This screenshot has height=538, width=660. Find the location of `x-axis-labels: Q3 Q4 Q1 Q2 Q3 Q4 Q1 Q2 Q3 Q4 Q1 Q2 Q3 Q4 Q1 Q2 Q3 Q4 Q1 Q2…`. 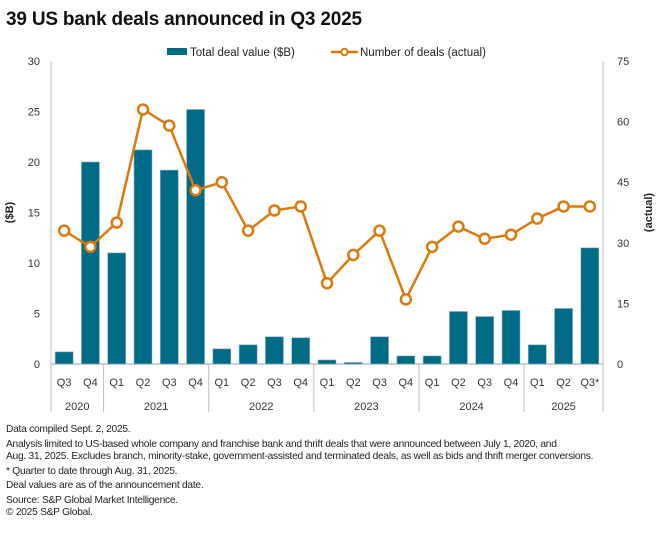

x-axis-labels: Q3 Q4 Q1 Q2 Q3 Q4 Q1 Q2 Q3 Q4 Q1 Q2 Q3 Q4 Q1 Q2 Q3 Q4 Q1 Q2… is located at coordinates (328, 388).